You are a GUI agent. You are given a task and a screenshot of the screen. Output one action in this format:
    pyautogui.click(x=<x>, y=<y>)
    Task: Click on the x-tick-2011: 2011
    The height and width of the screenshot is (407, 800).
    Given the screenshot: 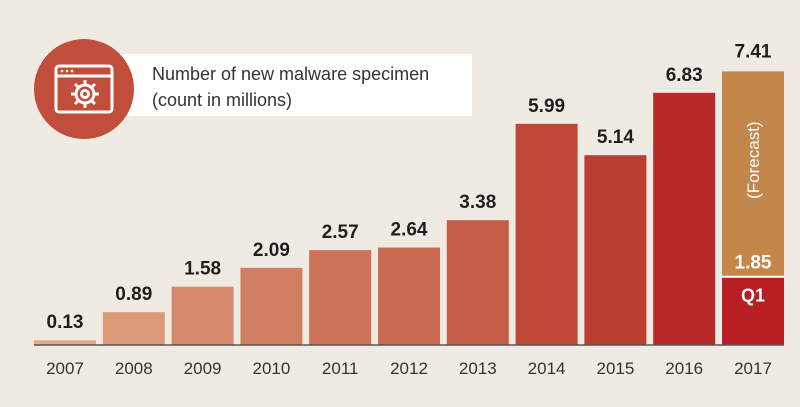 What is the action you would take?
    pyautogui.click(x=340, y=368)
    